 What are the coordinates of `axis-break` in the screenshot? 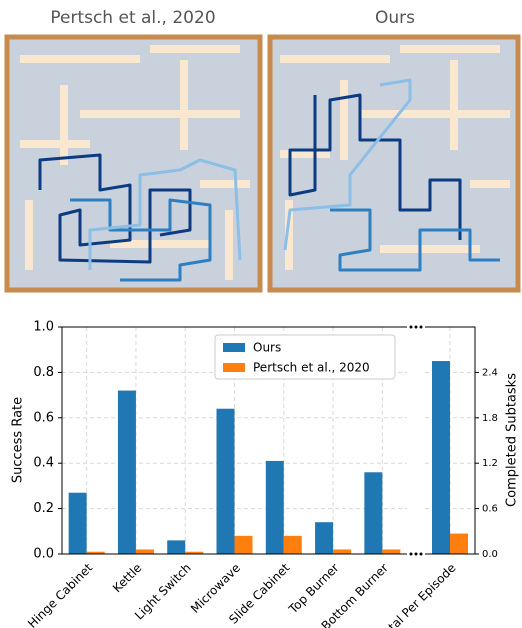 It's located at (416, 440).